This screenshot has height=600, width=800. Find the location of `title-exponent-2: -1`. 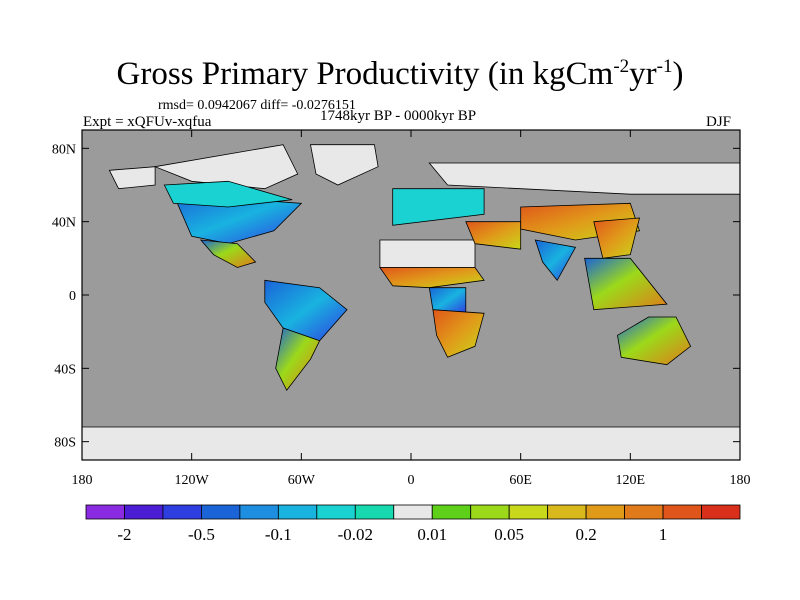

title-exponent-2: -1 is located at coordinates (664, 66).